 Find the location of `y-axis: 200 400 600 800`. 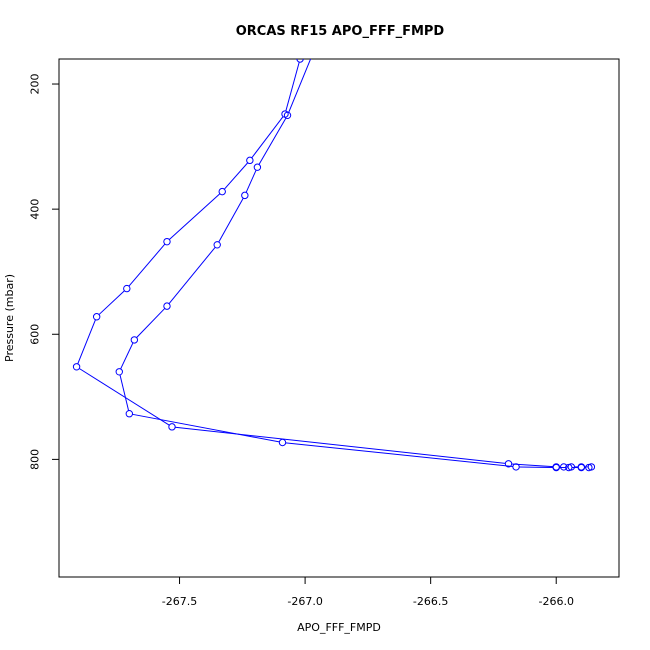

y-axis: 200 400 600 800 is located at coordinates (44, 272).